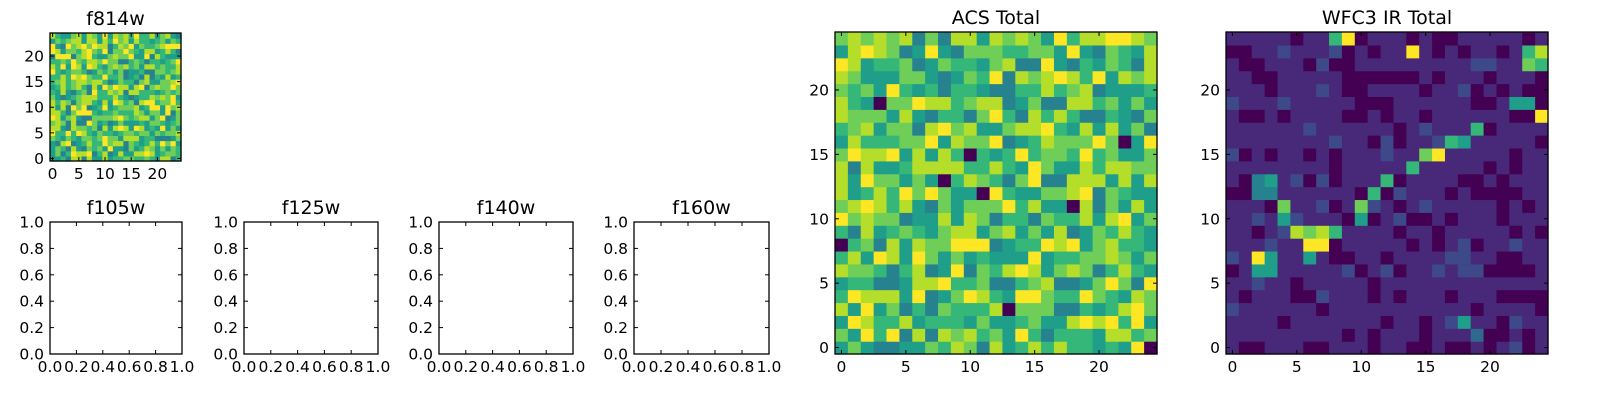 This screenshot has height=400, width=1600. What do you see at coordinates (182, 367) in the screenshot?
I see `x-tick-label: 1.0` at bounding box center [182, 367].